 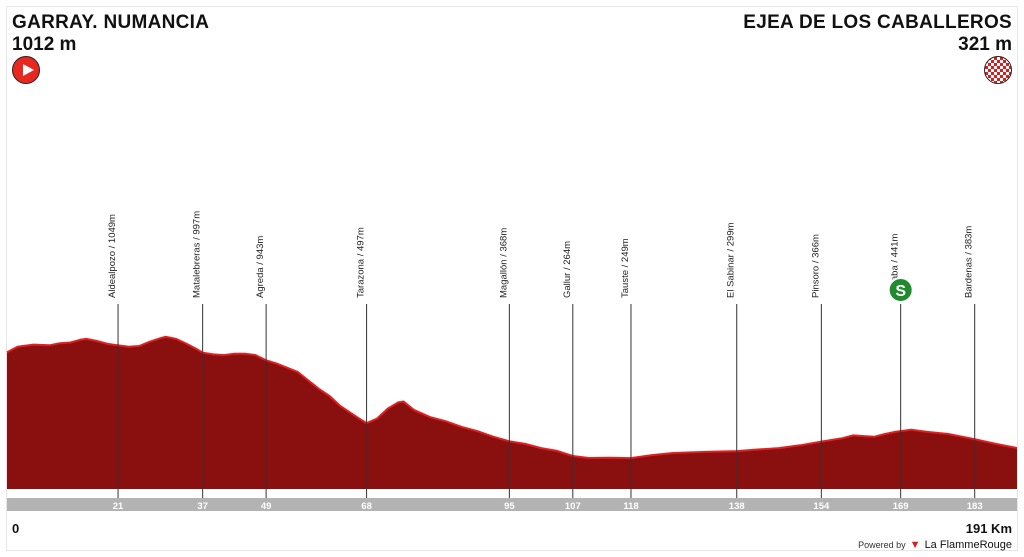 What do you see at coordinates (895, 265) in the screenshot?
I see `marker-label: Sádaba / 441m` at bounding box center [895, 265].